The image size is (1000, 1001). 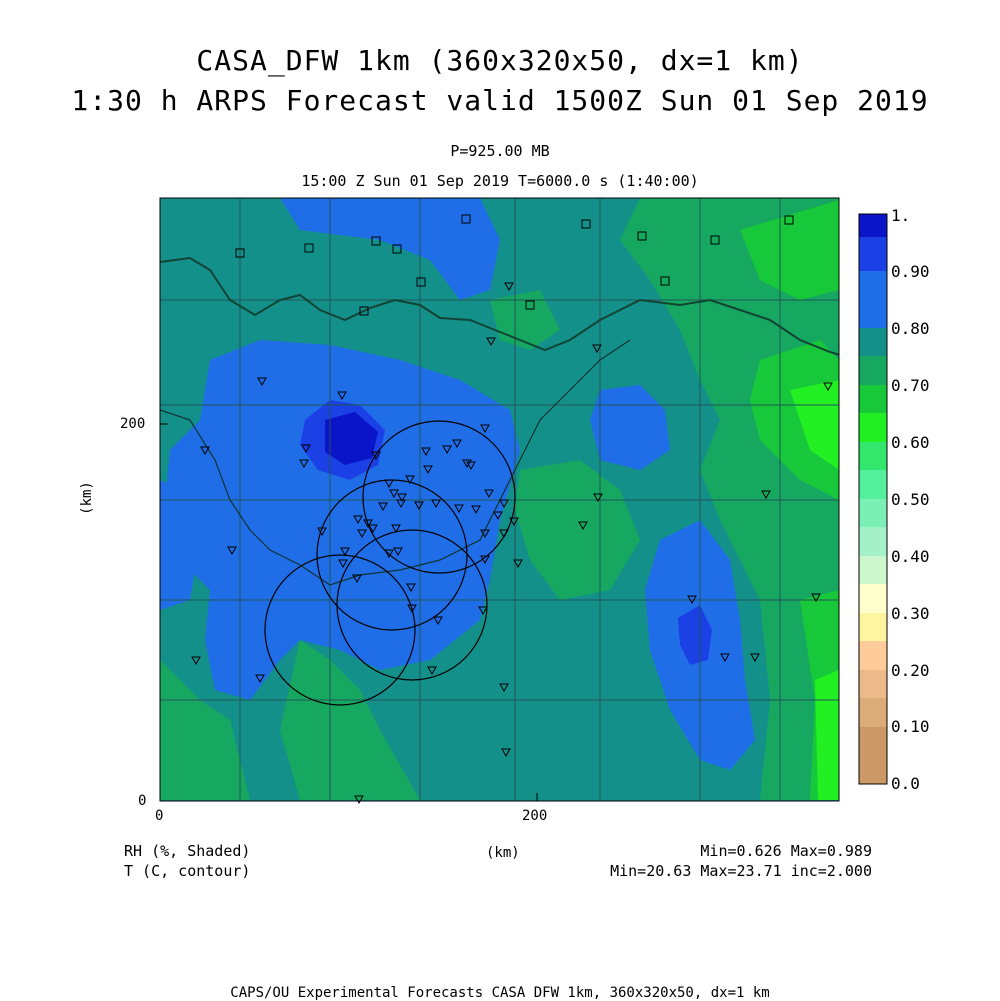 What do you see at coordinates (351, 438) in the screenshot?
I see `rh-core-central-max` at bounding box center [351, 438].